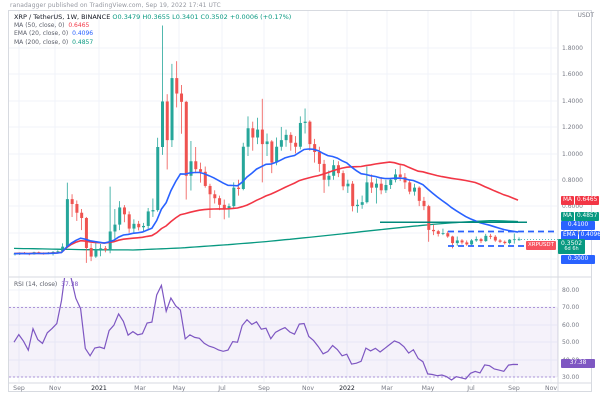  What do you see at coordinates (347, 388) in the screenshot?
I see `time-label-year: 2022` at bounding box center [347, 388].